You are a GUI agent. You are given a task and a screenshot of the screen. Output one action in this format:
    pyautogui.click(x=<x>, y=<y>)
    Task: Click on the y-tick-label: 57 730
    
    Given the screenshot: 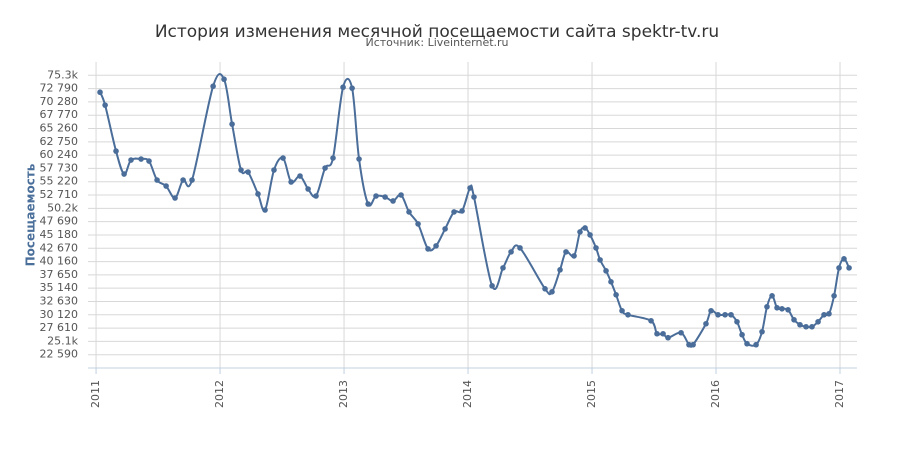 What is the action you would take?
    pyautogui.click(x=59, y=167)
    